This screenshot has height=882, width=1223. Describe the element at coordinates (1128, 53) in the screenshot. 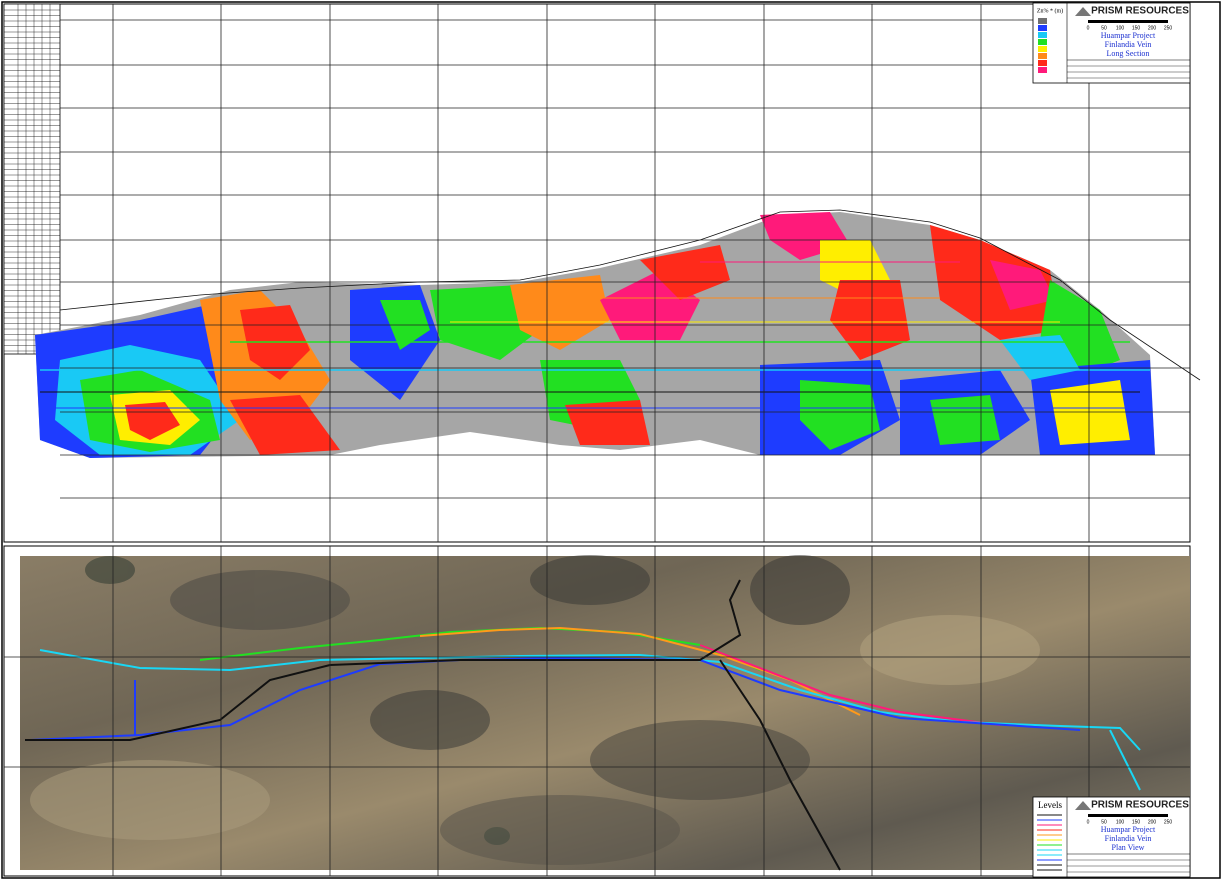

I see `view-name: Long Section` at that location.